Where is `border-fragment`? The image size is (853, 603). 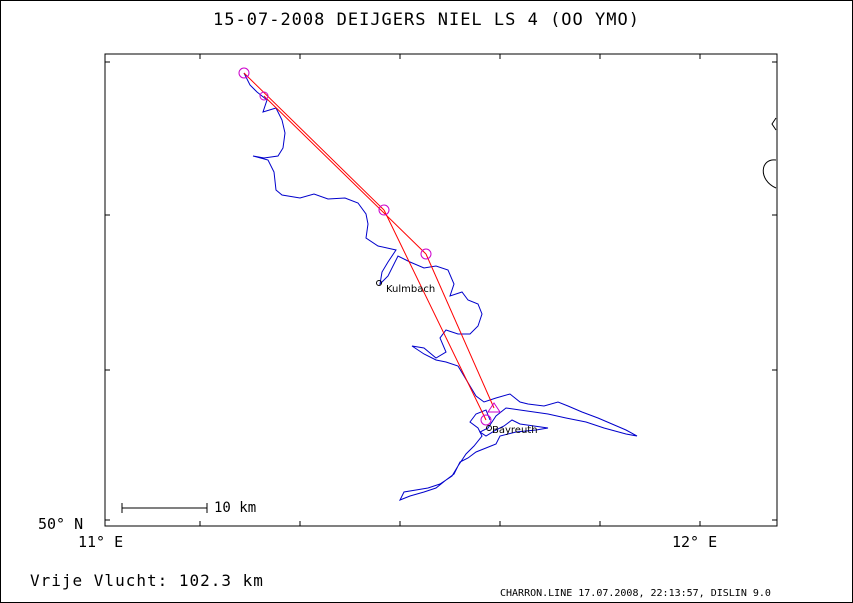
border-fragment is located at coordinates (769, 174).